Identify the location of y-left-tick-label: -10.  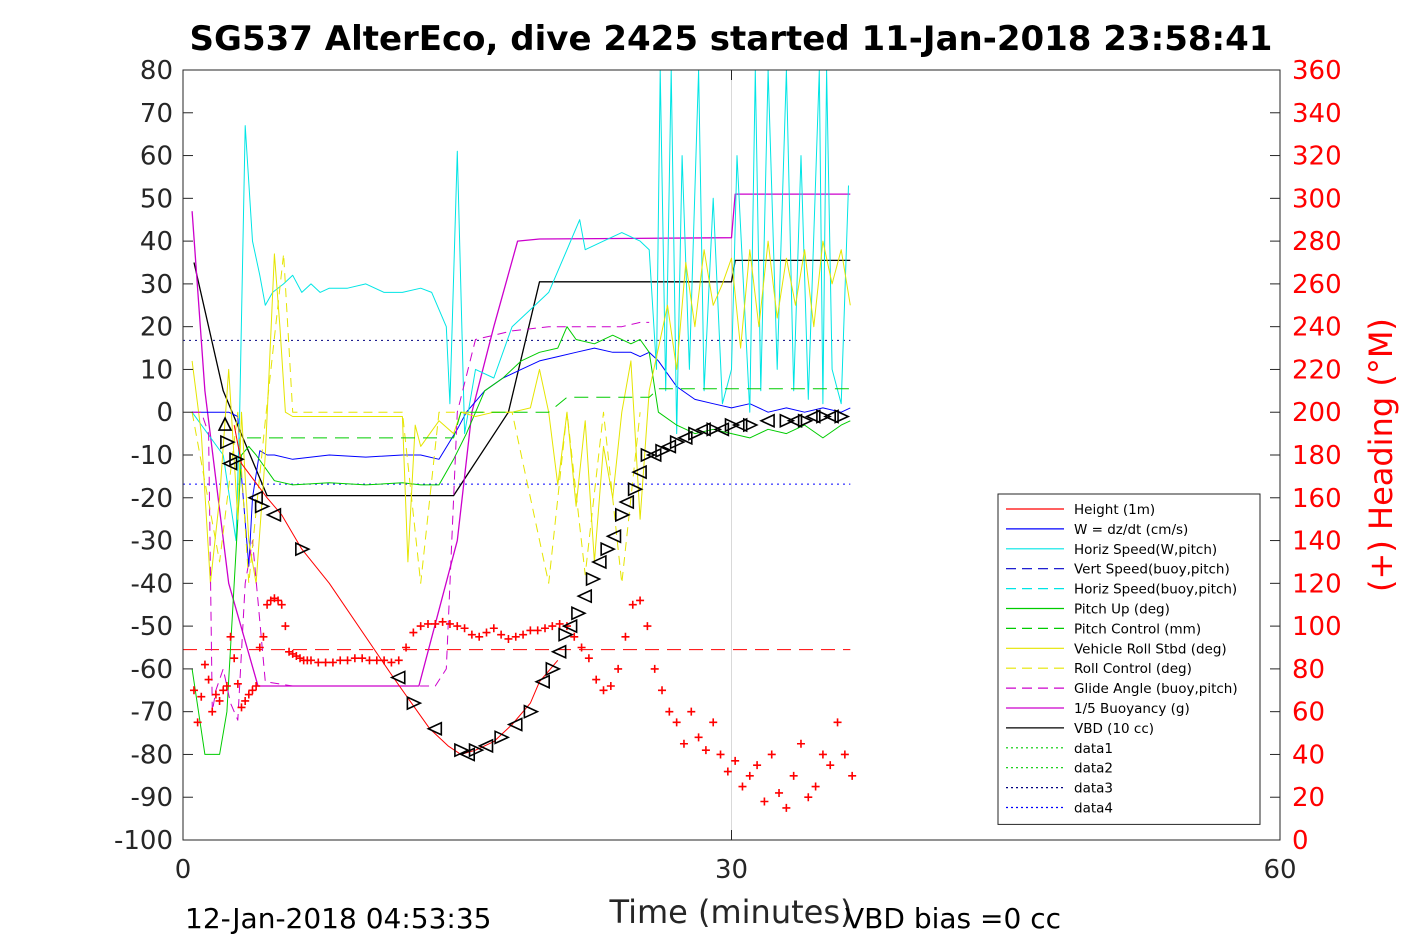
(152, 456).